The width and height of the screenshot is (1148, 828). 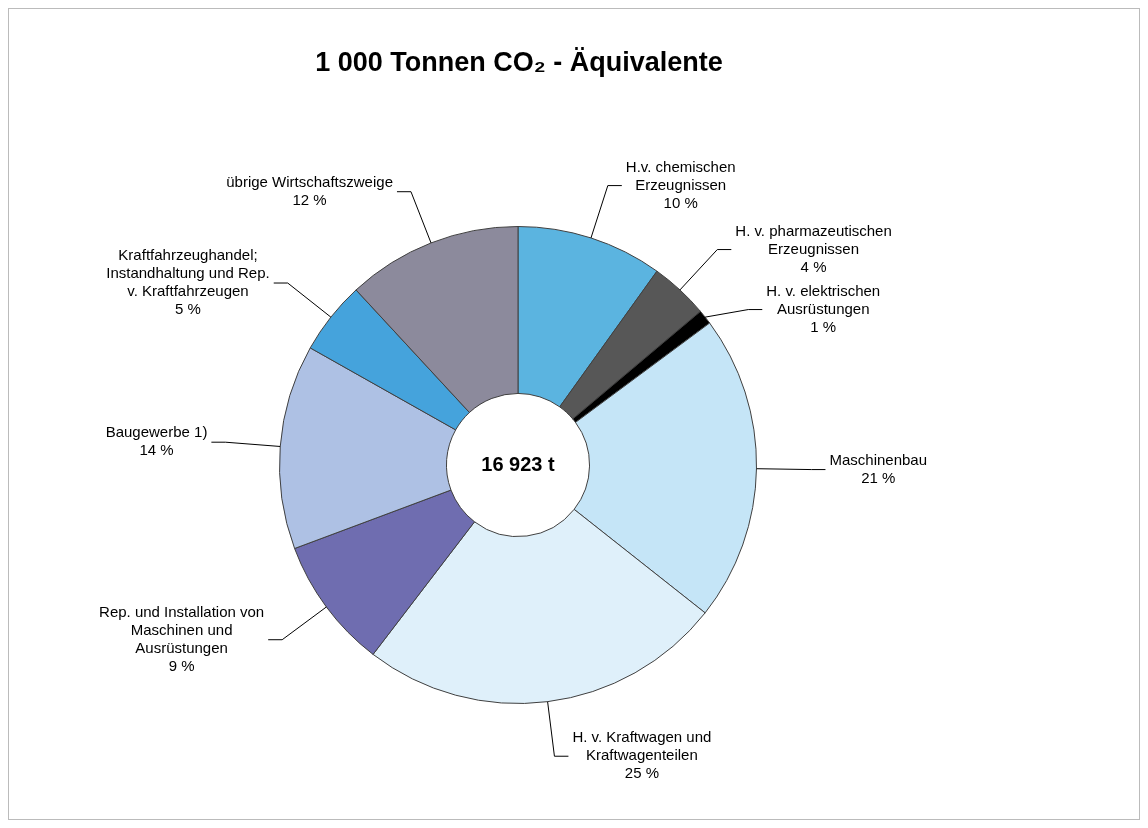 I want to click on chart-title: 1 000 Tonnen CO₂ - Äquivalente, so click(x=519, y=62).